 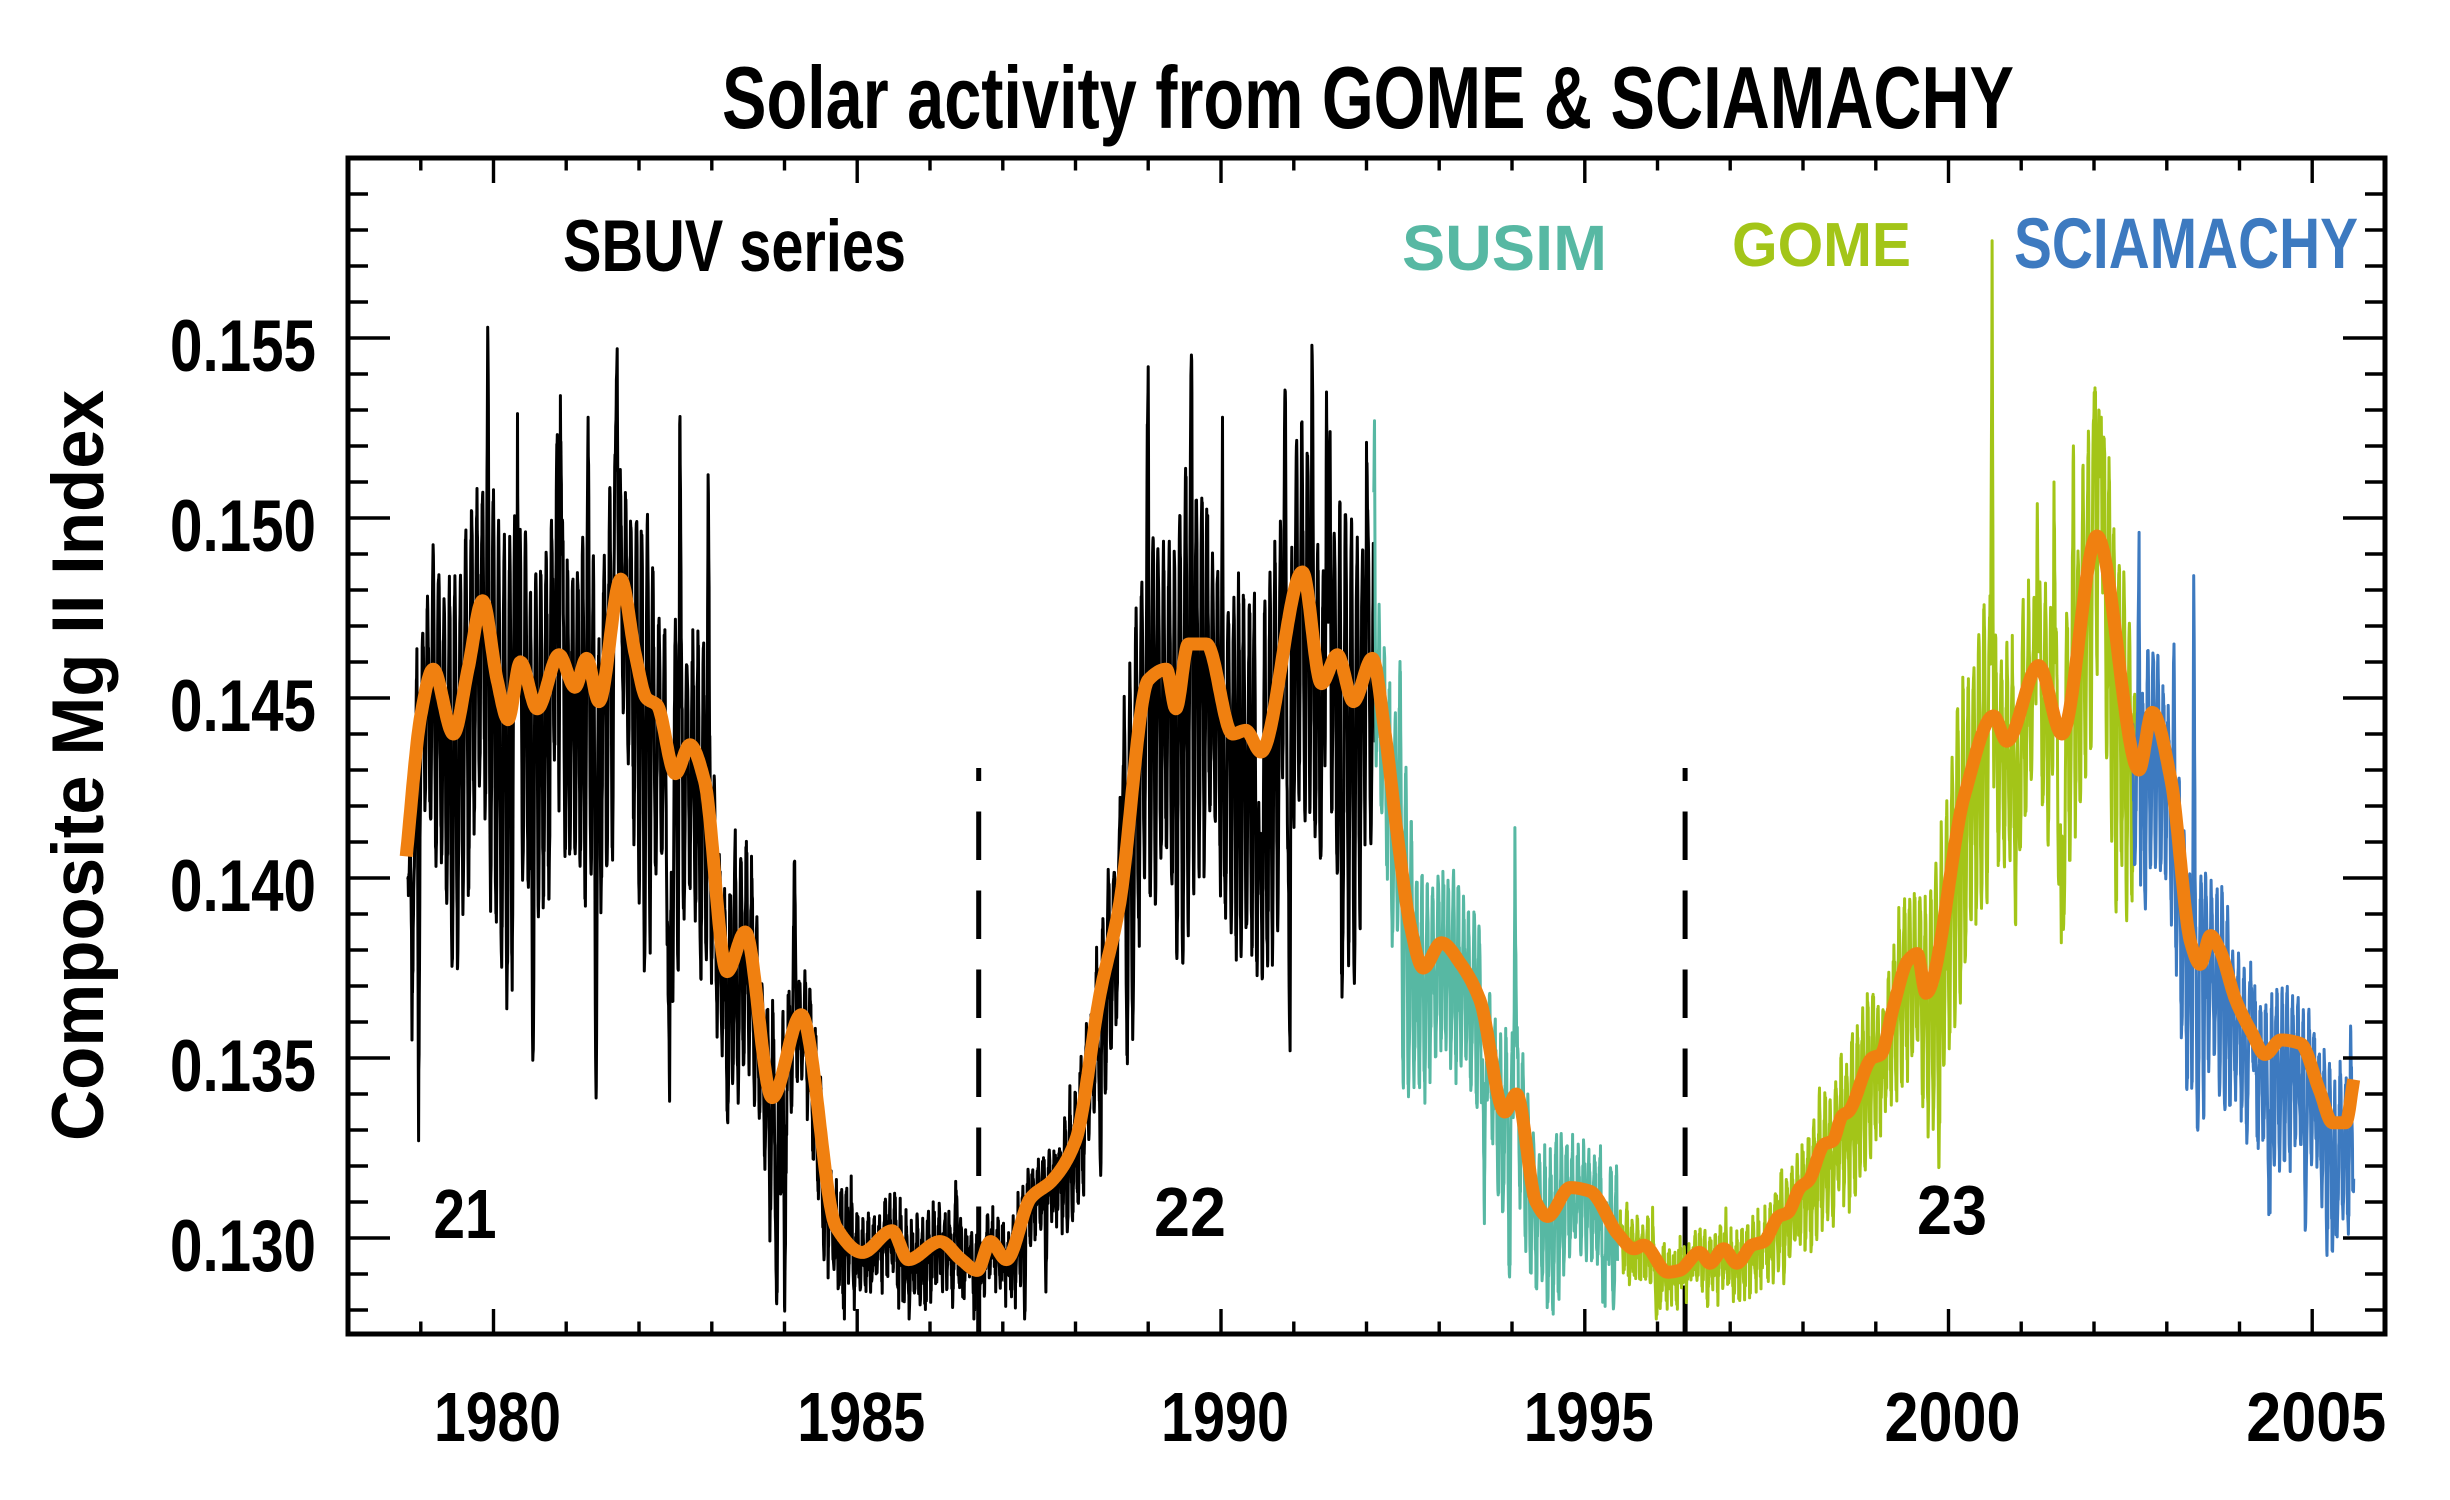 What do you see at coordinates (497, 1417) in the screenshot?
I see `svg-text: 1980` at bounding box center [497, 1417].